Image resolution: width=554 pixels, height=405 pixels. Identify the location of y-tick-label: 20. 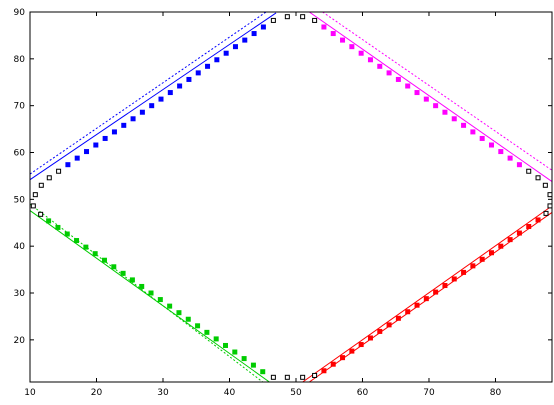
(20, 341).